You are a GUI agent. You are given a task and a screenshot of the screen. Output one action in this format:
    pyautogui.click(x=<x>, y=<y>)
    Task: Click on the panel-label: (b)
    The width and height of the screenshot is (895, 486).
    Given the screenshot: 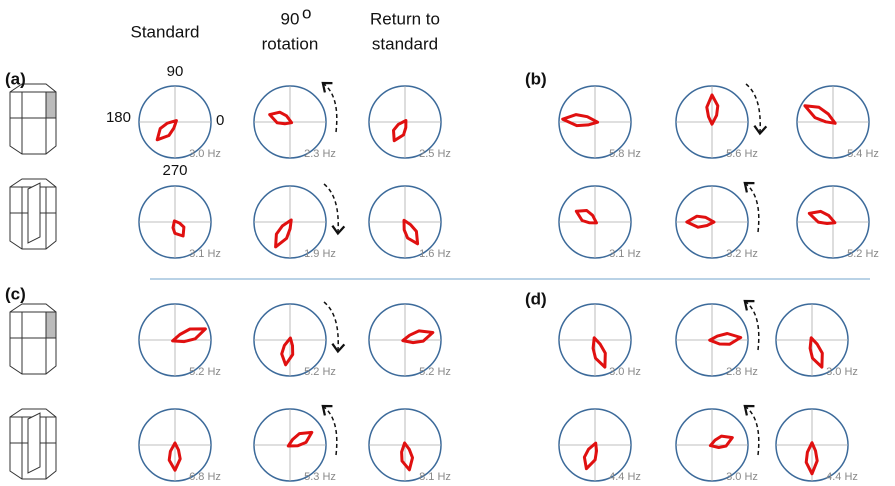 What is the action you would take?
    pyautogui.click(x=536, y=78)
    